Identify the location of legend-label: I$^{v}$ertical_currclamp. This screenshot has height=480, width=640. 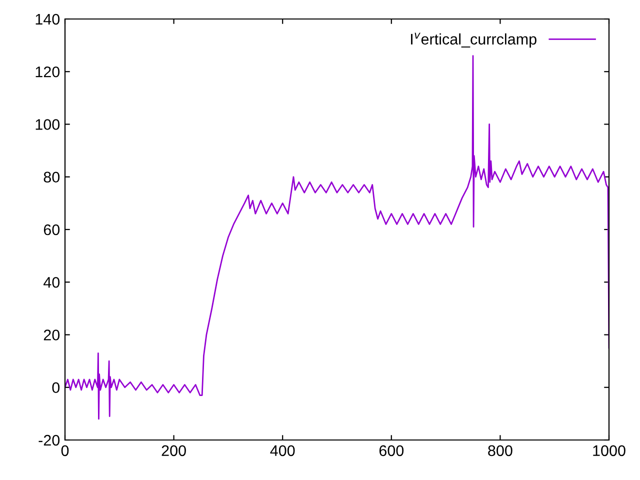
(473, 40).